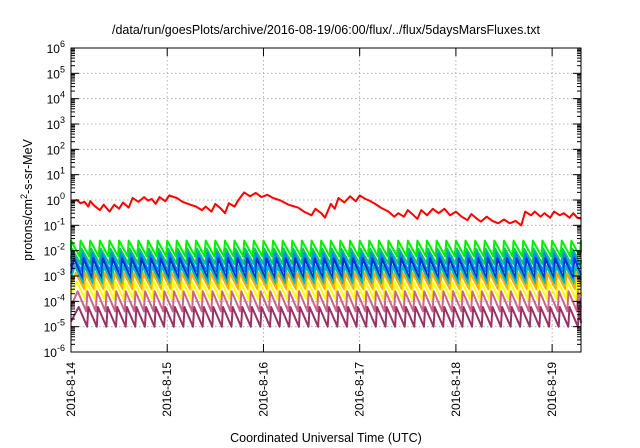 The image size is (640, 448). I want to click on x-tick-label: 2016-8-15, so click(167, 389).